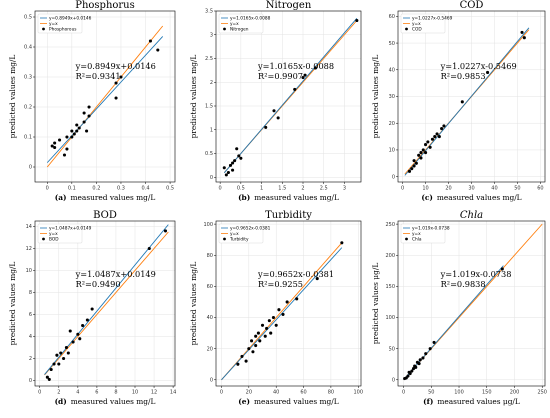 This screenshot has height=418, width=550. What do you see at coordinates (105, 96) in the screenshot?
I see `ideal-line` at bounding box center [105, 96].